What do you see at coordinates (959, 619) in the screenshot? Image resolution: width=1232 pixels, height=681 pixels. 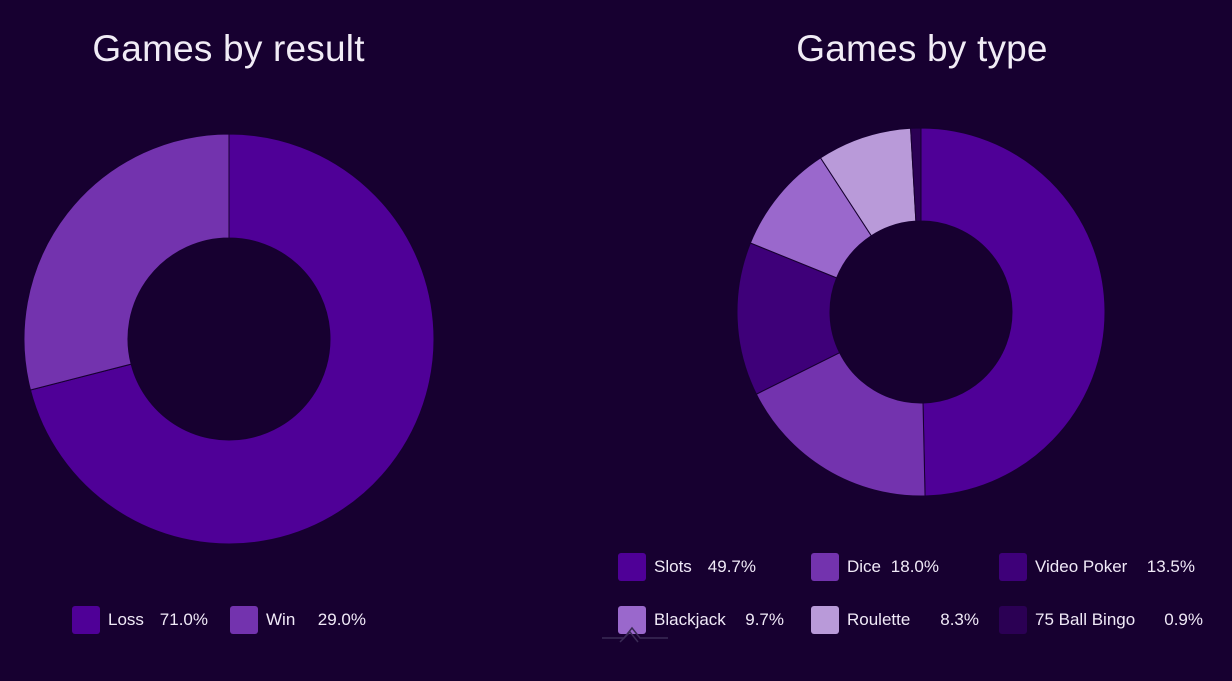 I see `legend-value: 8.3%` at bounding box center [959, 619].